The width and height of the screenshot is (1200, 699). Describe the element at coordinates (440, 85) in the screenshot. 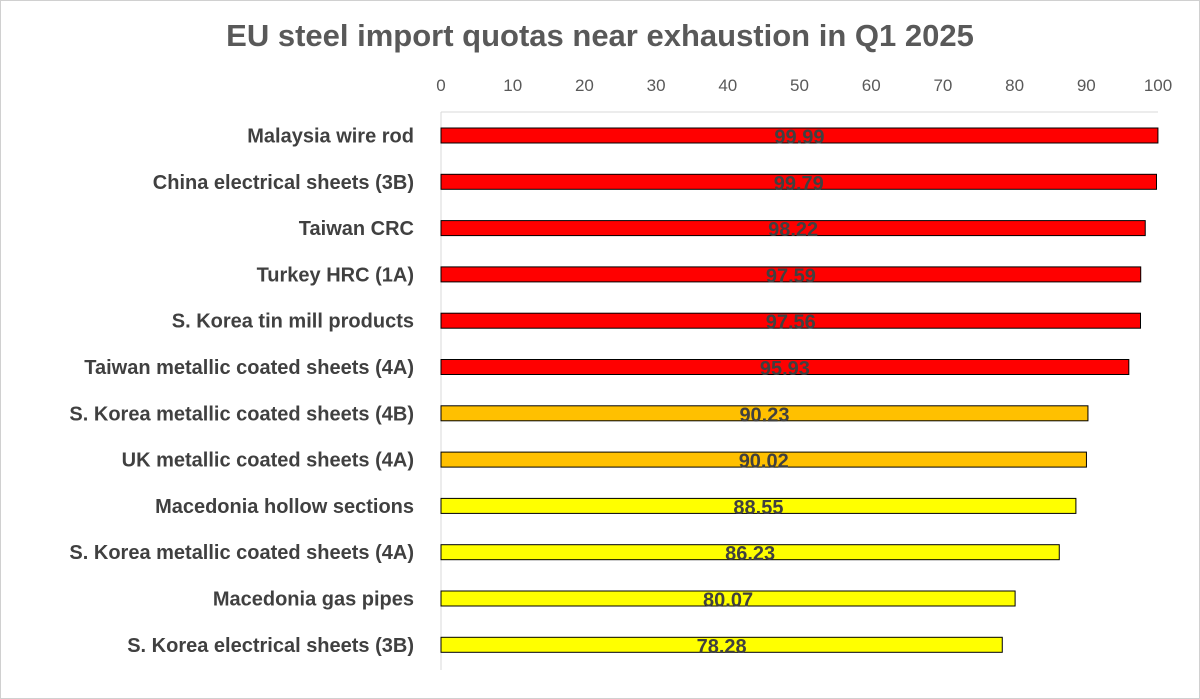

I see `x-tick-label: 0` at that location.